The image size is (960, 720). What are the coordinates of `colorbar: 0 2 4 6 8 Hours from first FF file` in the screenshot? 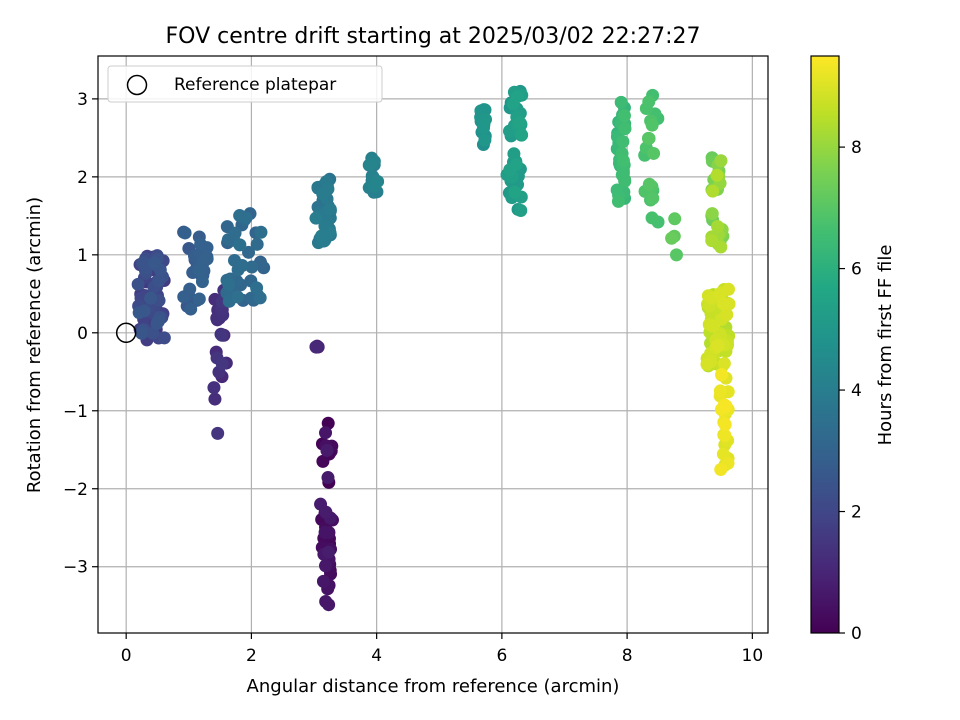 It's located at (853, 349).